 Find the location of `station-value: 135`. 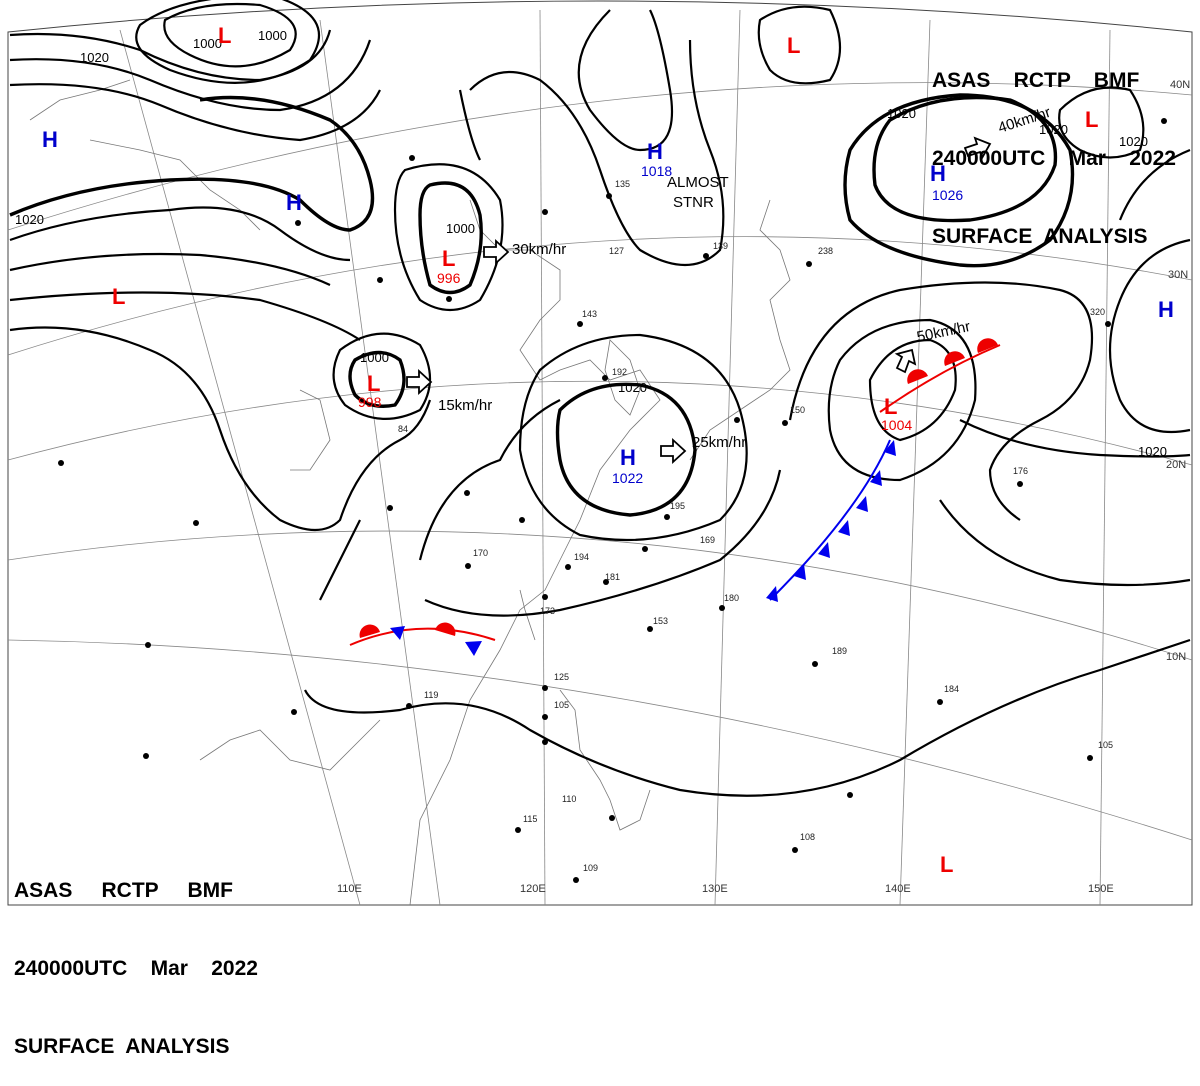

station-value: 135 is located at coordinates (622, 184).